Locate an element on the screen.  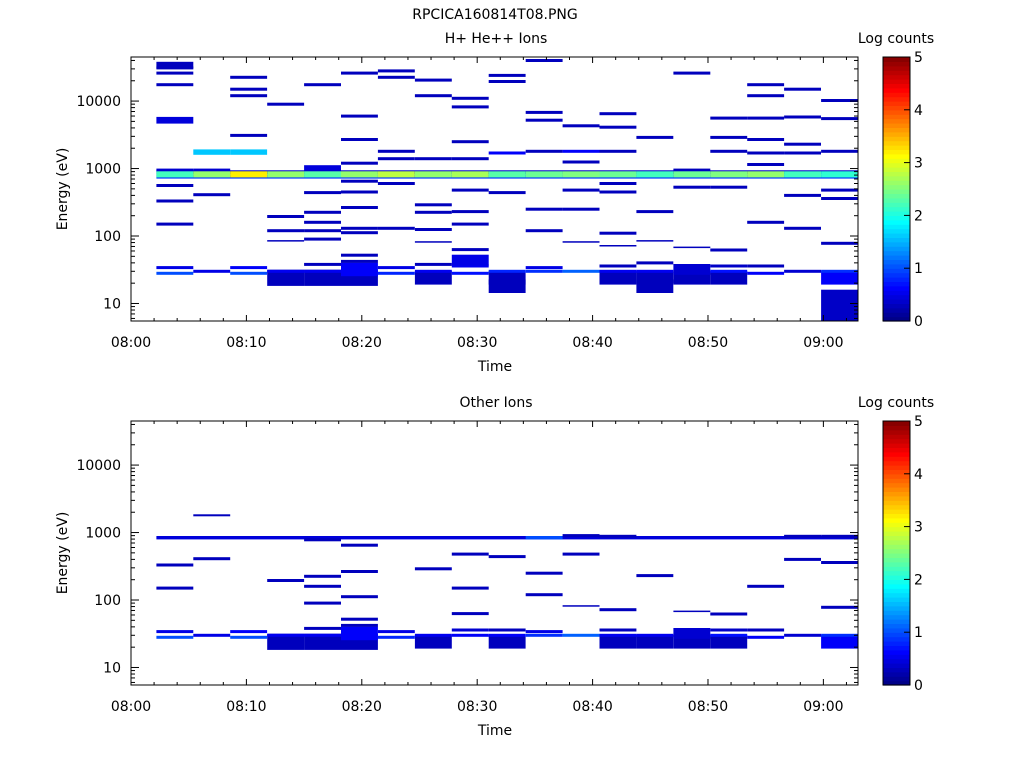
colorbar-tick-label: 0 is located at coordinates (918, 686).